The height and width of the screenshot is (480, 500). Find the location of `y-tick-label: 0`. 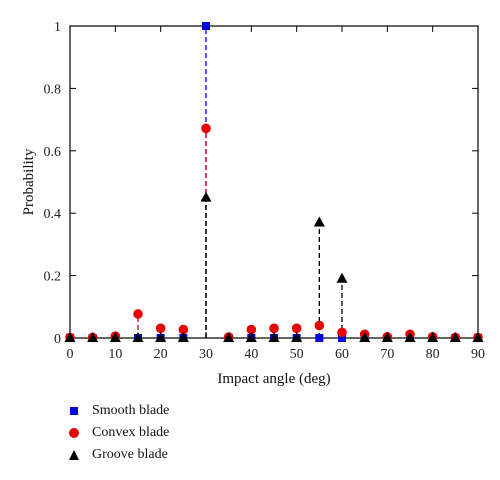

y-tick-label: 0 is located at coordinates (57, 339).